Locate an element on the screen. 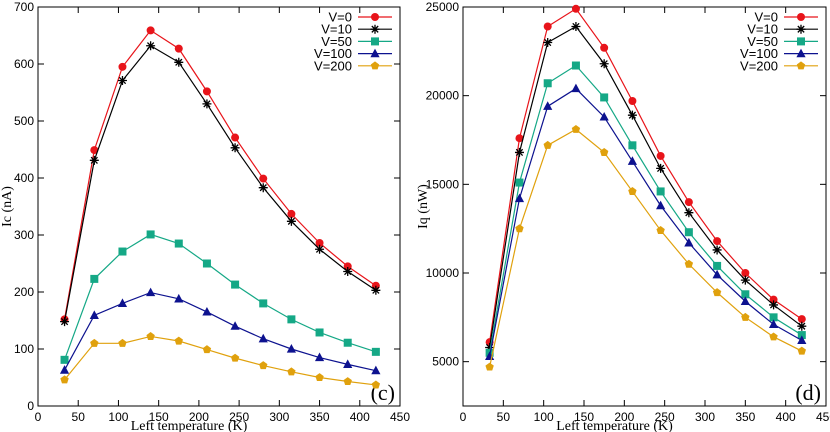 Image resolution: width=830 pixels, height=432 pixels. y-tick-label: 300 is located at coordinates (24, 235).